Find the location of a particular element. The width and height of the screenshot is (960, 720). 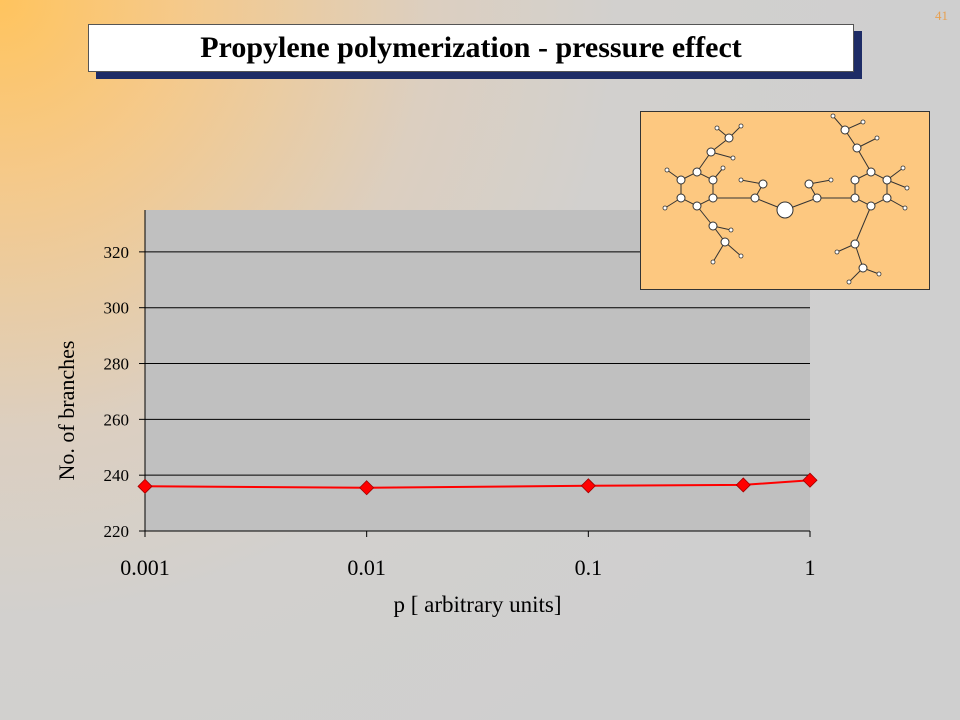

y-tick-label: 300 is located at coordinates (117, 308).